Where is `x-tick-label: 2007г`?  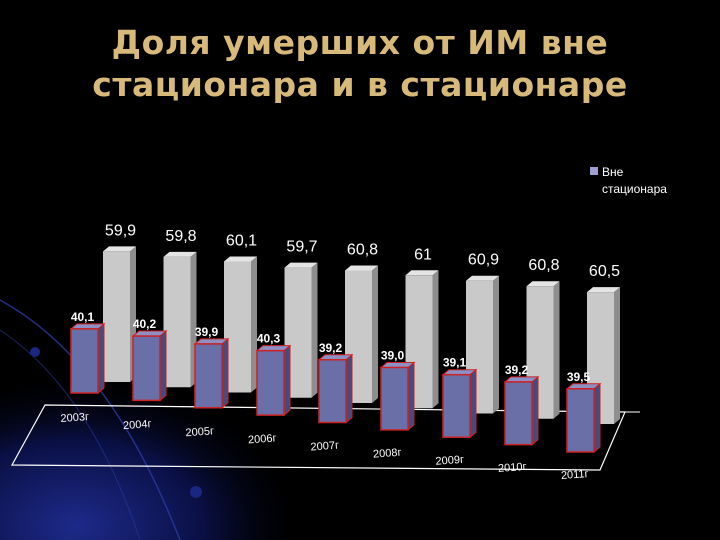
x-tick-label: 2007г is located at coordinates (324, 447).